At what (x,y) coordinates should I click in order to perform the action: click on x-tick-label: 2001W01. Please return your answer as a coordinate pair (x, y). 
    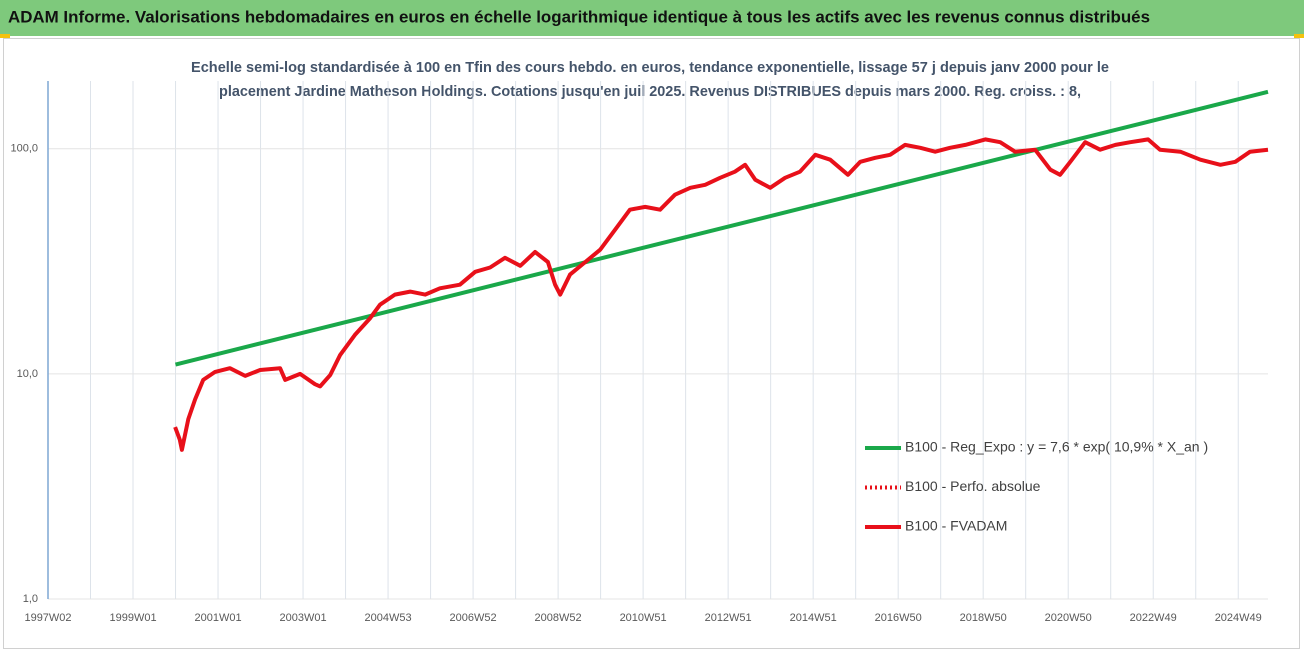
    Looking at the image, I should click on (217, 618).